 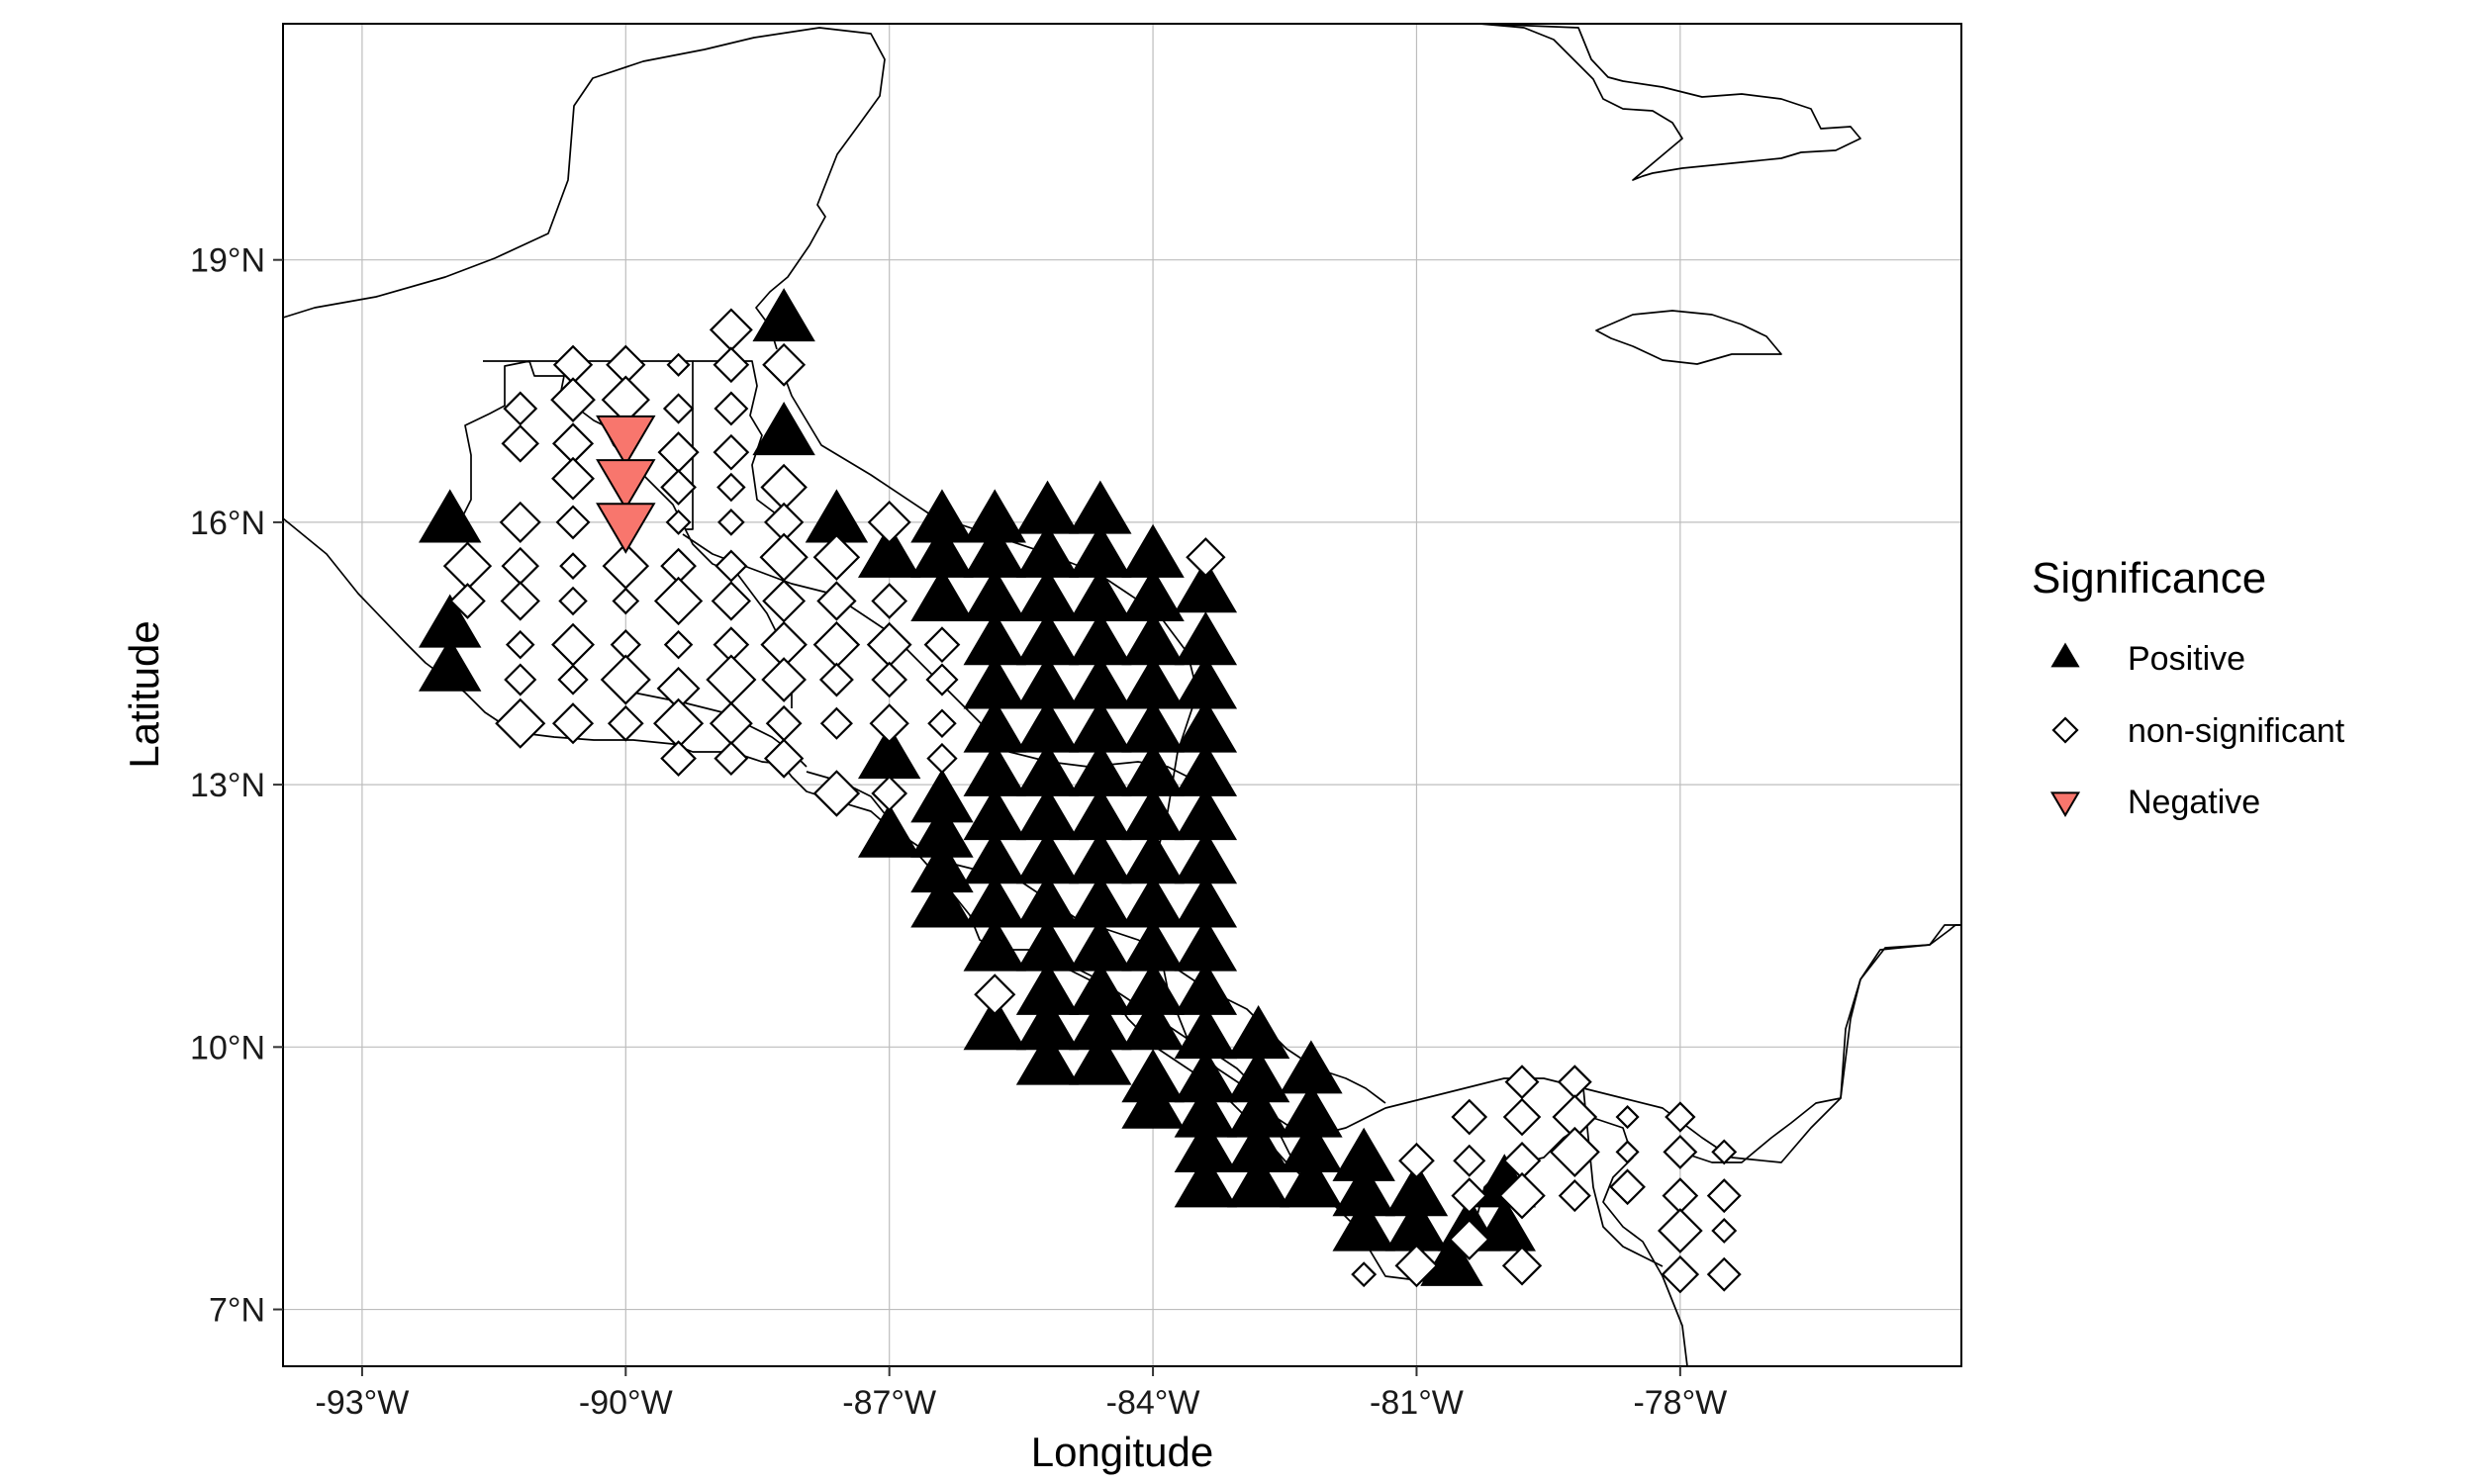 I want to click on coastline-cuba, so click(x=1670, y=102).